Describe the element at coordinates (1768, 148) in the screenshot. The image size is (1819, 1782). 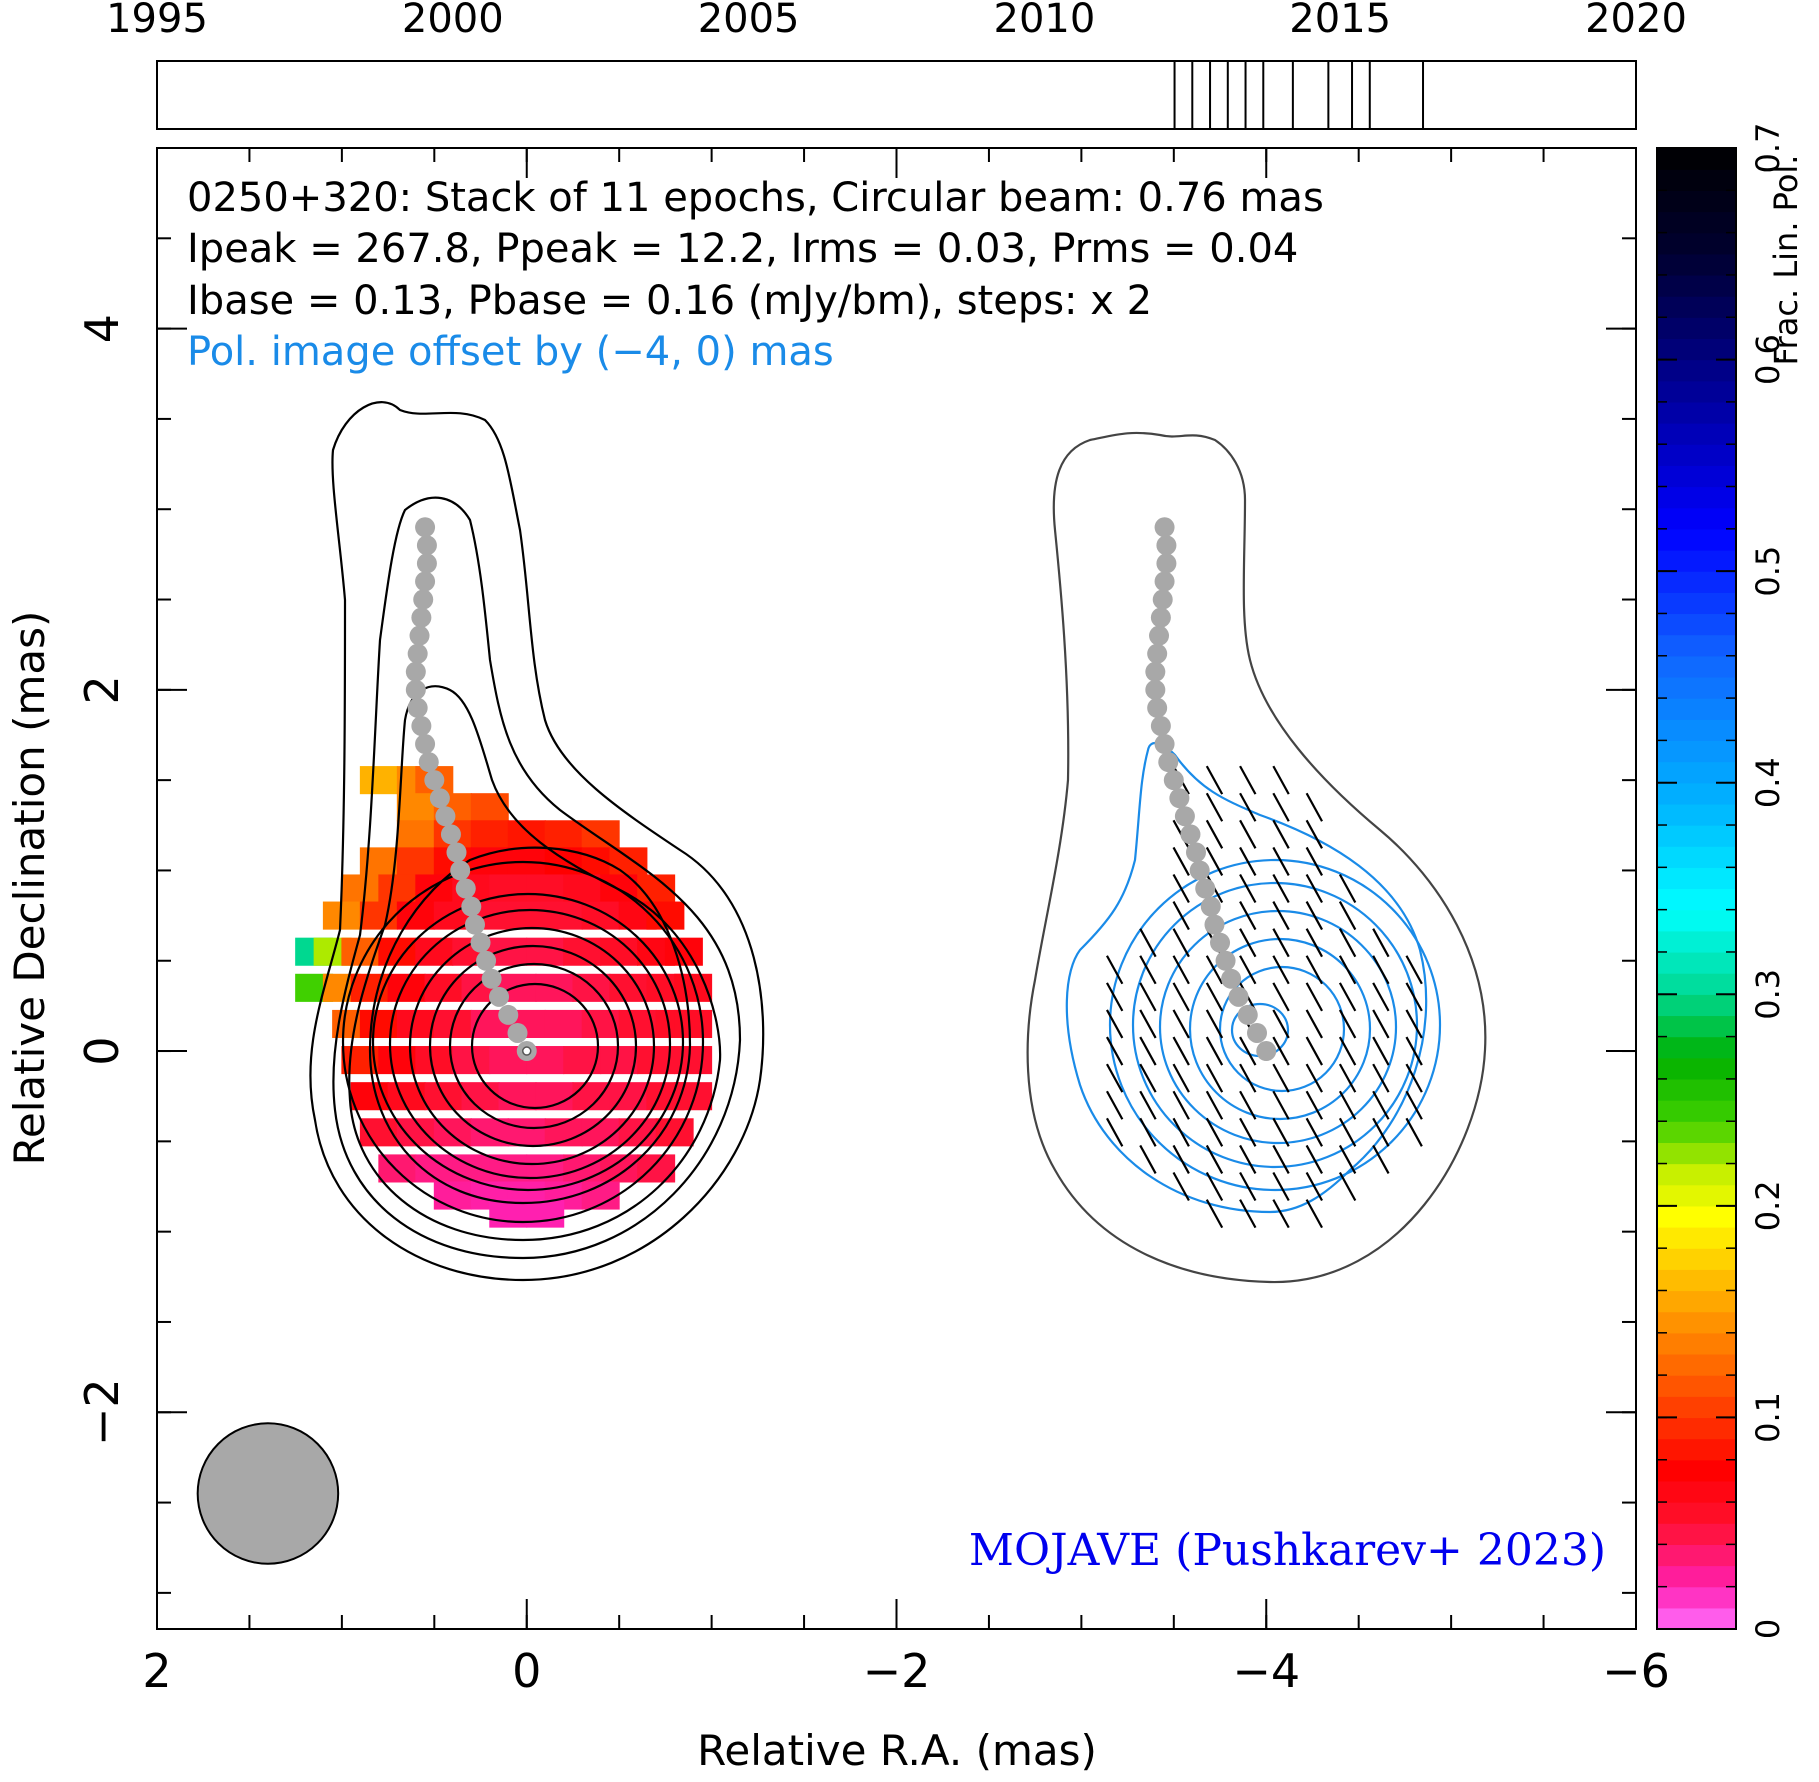
I see `colorbar-tick-label: 0.7` at that location.